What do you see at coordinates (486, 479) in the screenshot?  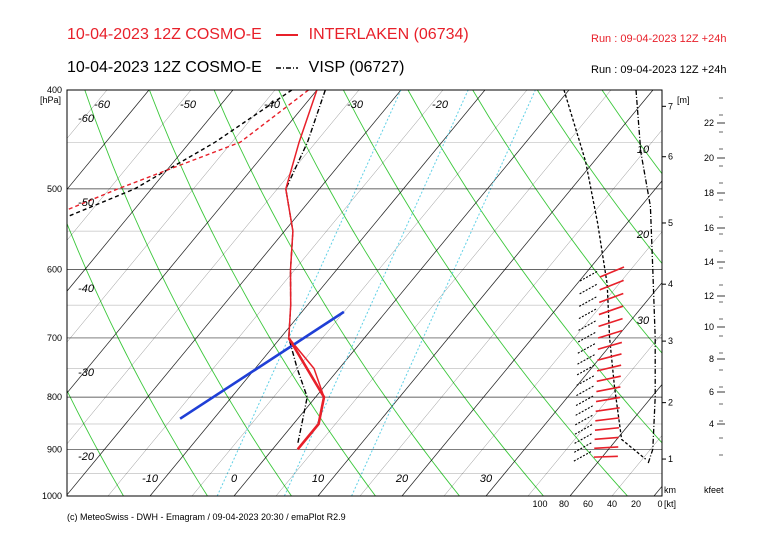 I see `temperature-tick-label: 30` at bounding box center [486, 479].